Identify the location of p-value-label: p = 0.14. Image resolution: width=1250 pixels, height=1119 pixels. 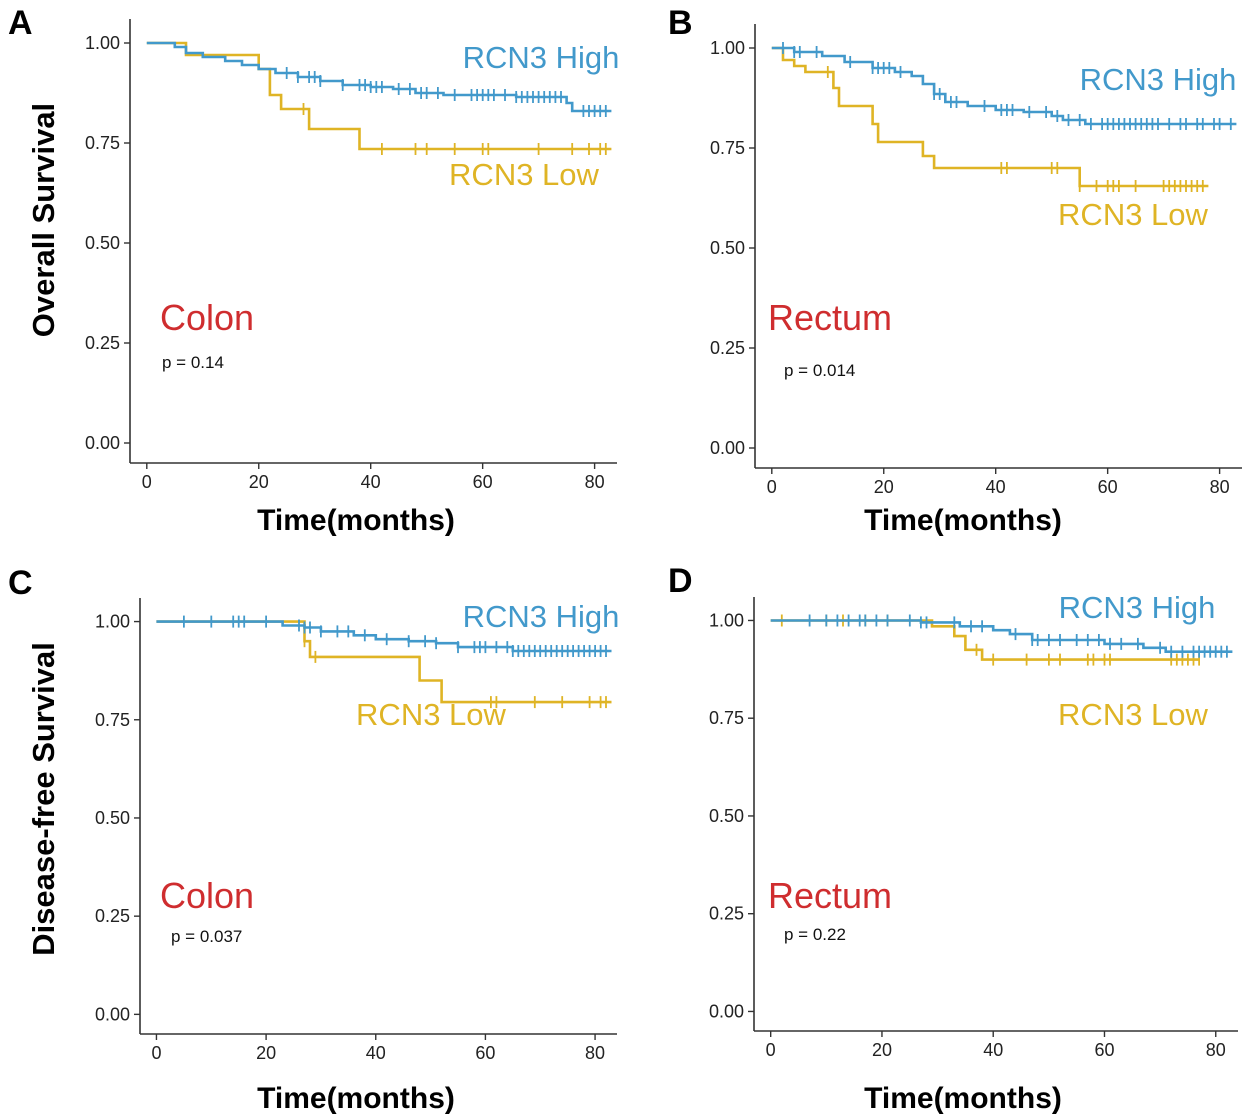
(193, 362).